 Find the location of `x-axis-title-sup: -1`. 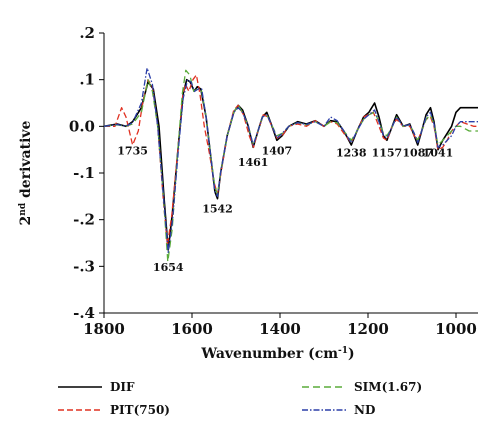

x-axis-title-sup: -1 is located at coordinates (343, 351).